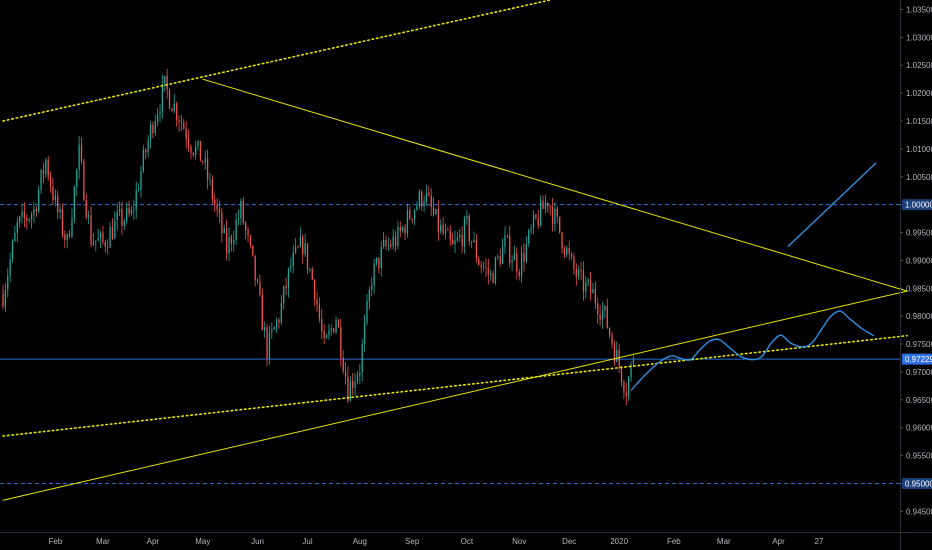 This screenshot has width=932, height=550. Describe the element at coordinates (412, 541) in the screenshot. I see `x-tick-label: Sep` at that location.